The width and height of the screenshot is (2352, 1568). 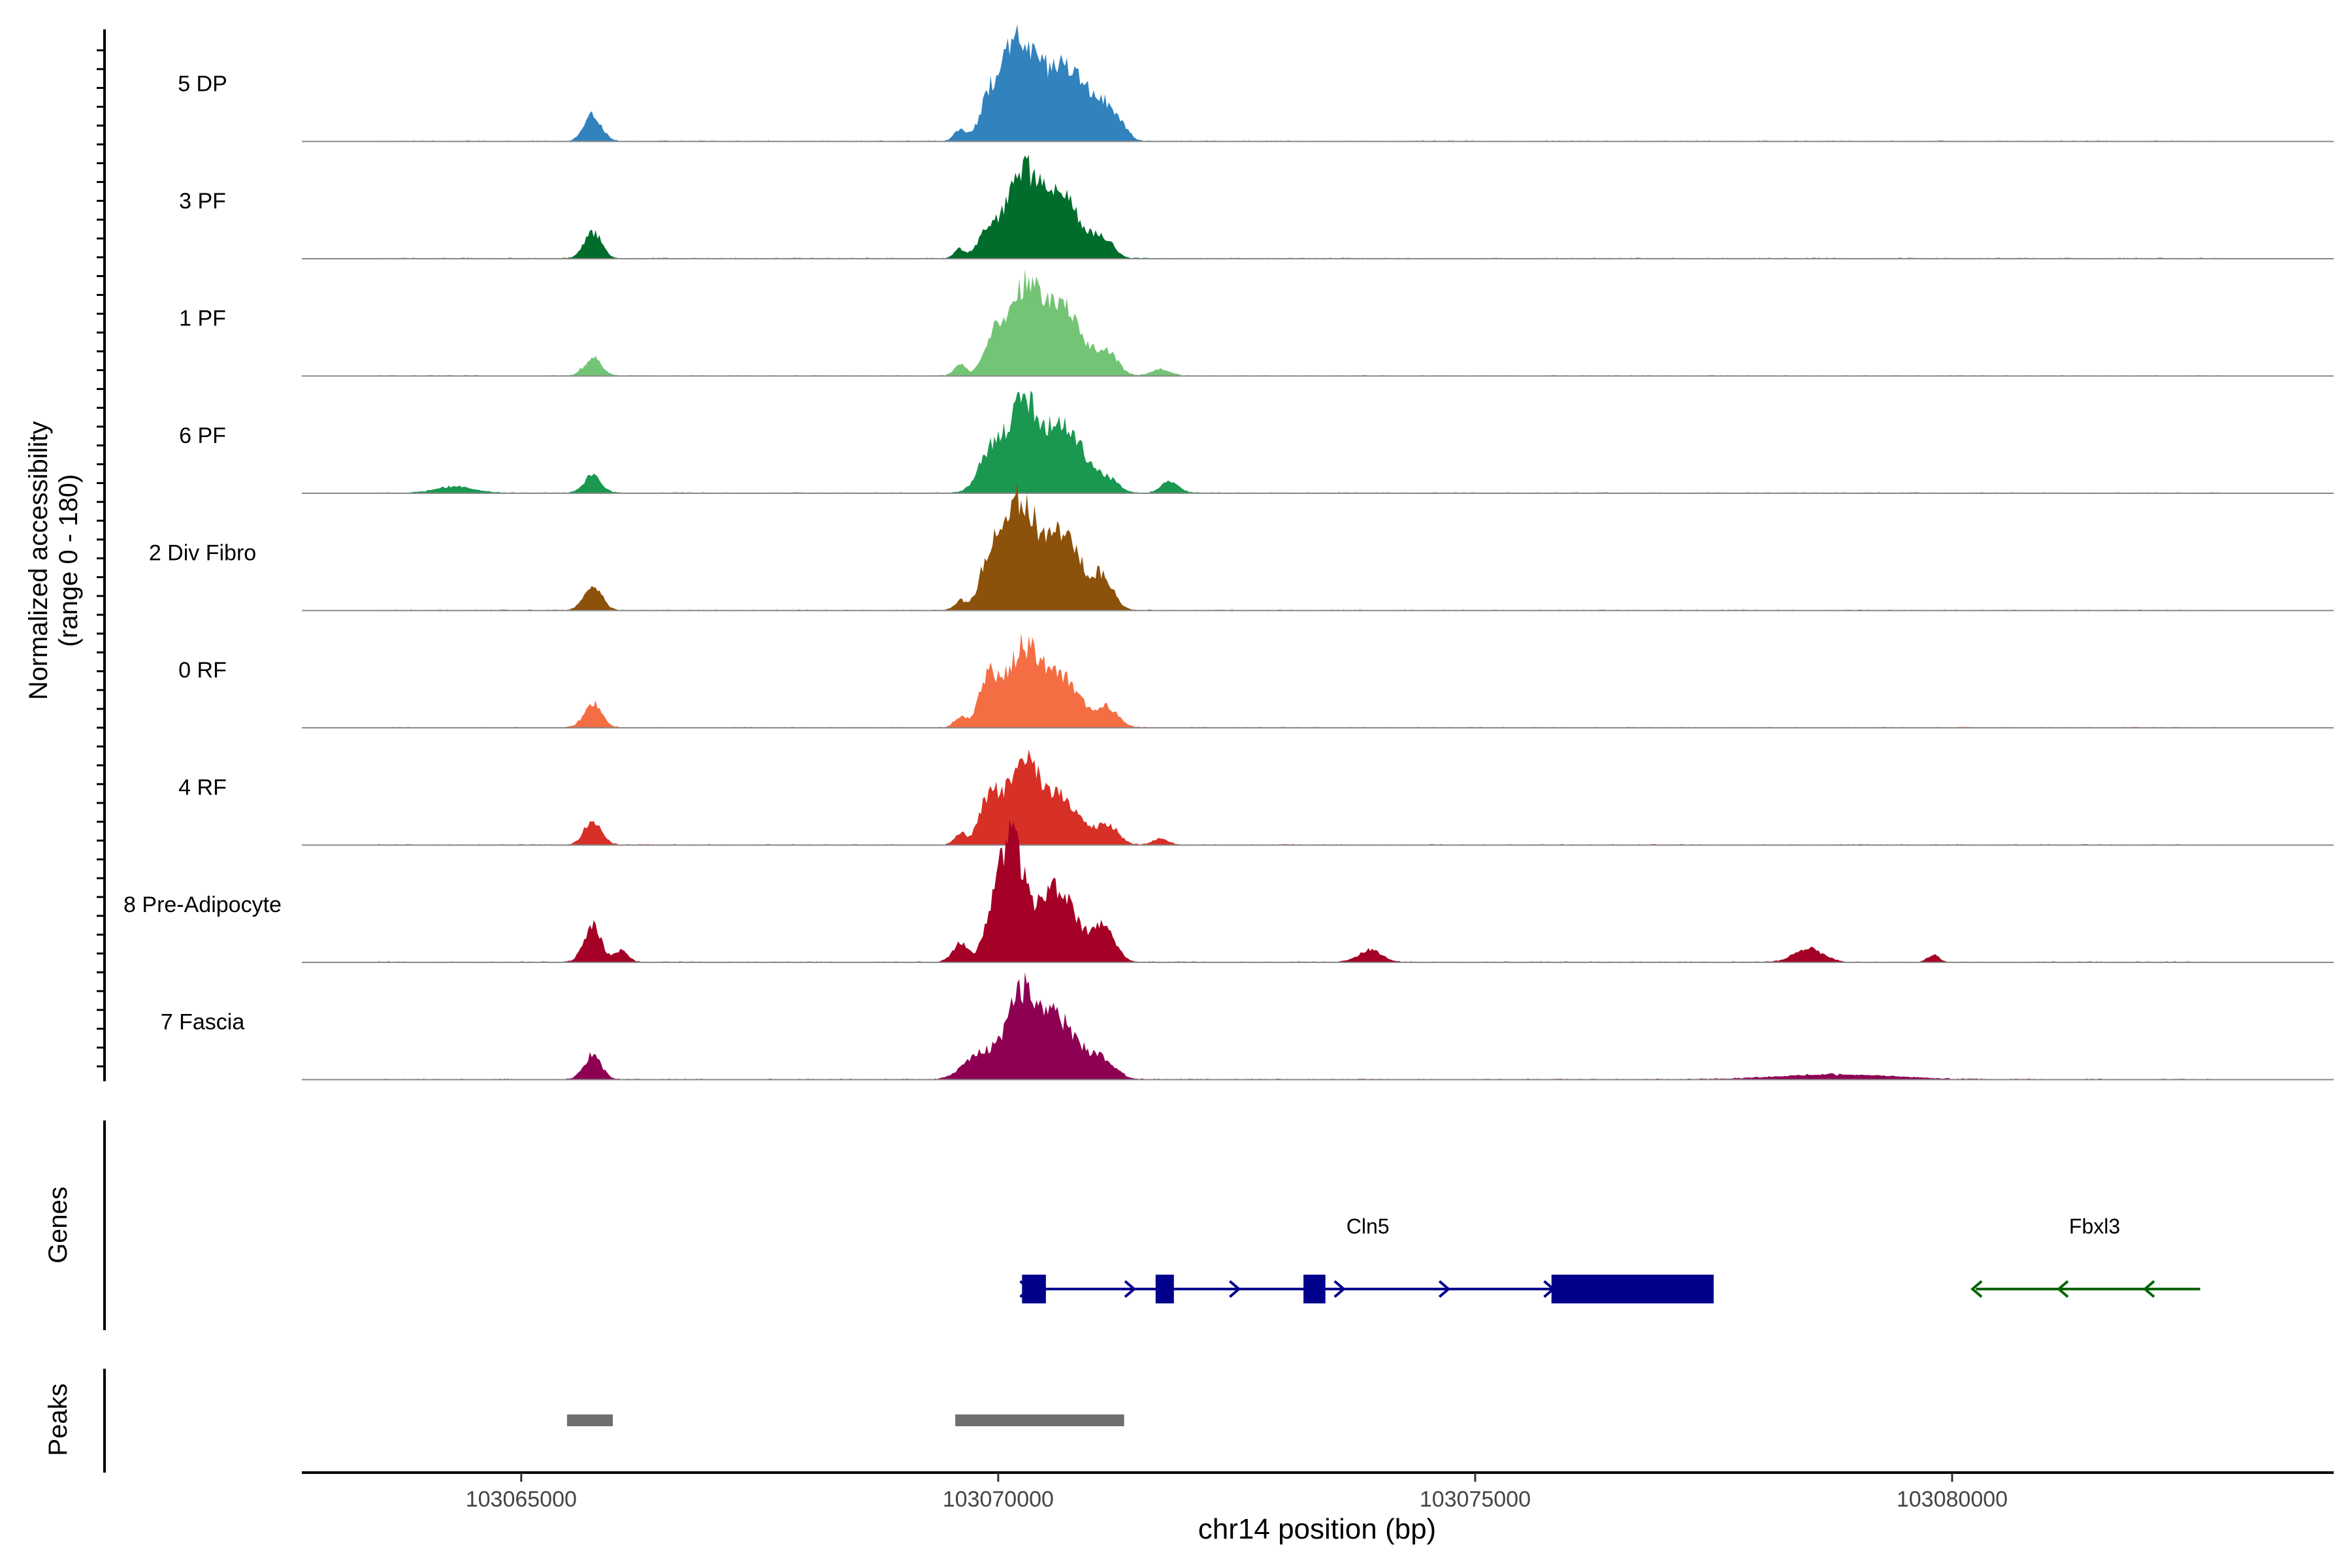 I want to click on x-axis-title: chr14 position (bp), so click(x=1317, y=1529).